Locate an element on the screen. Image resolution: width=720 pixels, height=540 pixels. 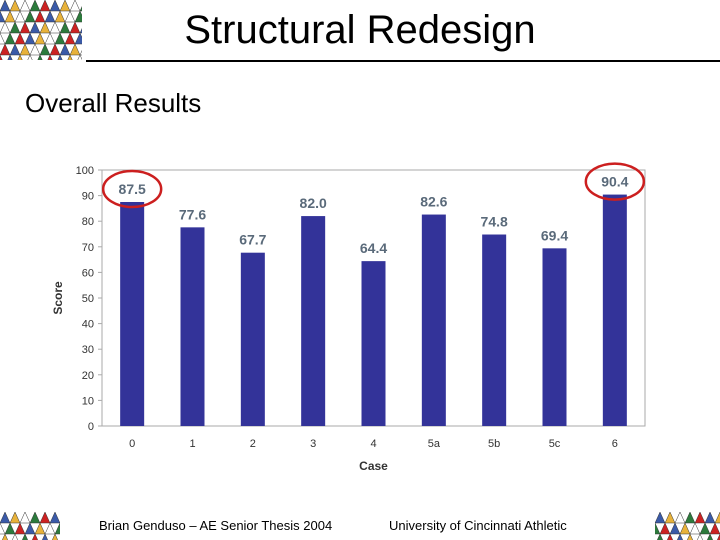
x-tick-label: 2 is located at coordinates (253, 444).